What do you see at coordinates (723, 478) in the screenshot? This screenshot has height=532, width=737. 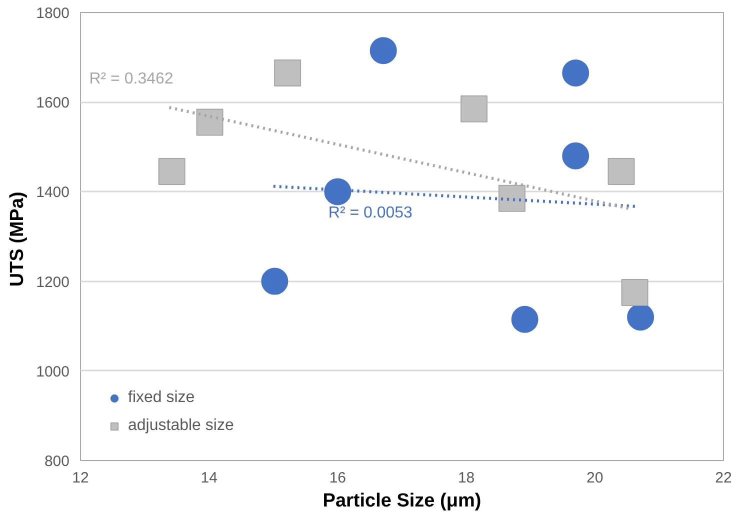 I see `x-tick-label: 22` at bounding box center [723, 478].